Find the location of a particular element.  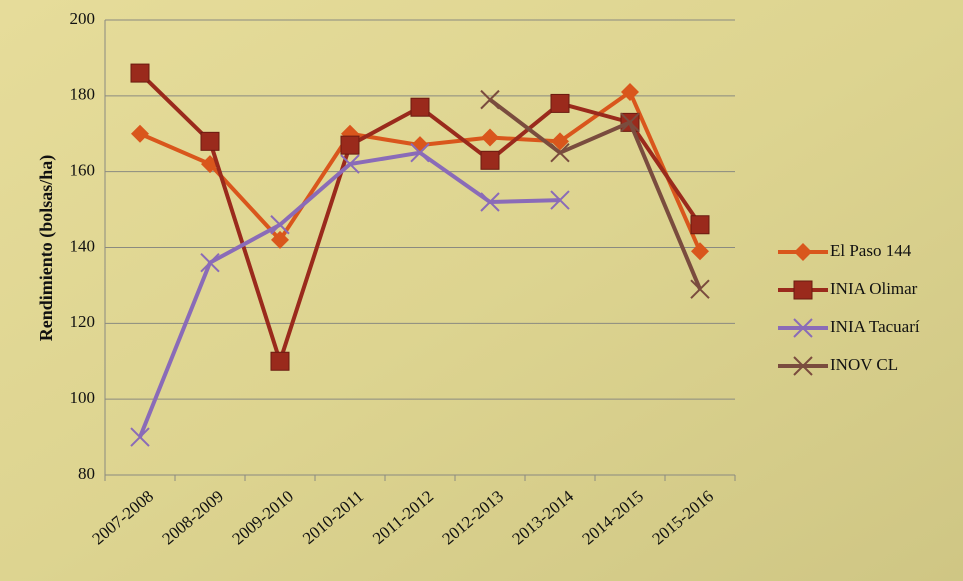

y-tick-label: 160 is located at coordinates (83, 170).